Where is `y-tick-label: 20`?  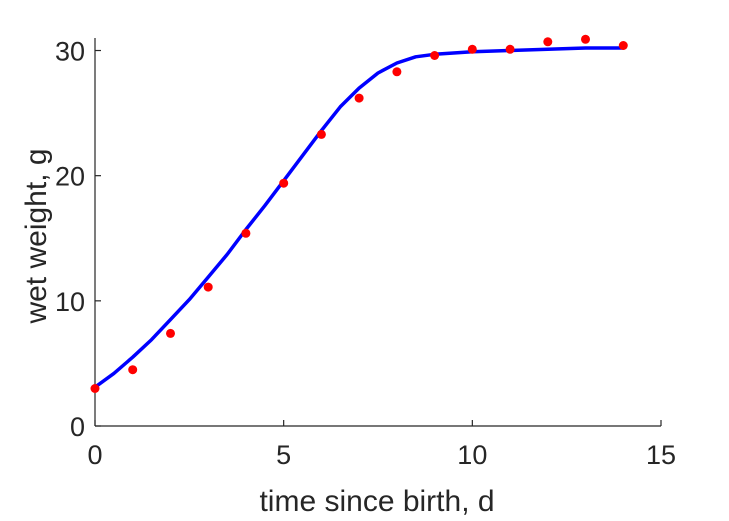
y-tick-label: 20 is located at coordinates (70, 177).